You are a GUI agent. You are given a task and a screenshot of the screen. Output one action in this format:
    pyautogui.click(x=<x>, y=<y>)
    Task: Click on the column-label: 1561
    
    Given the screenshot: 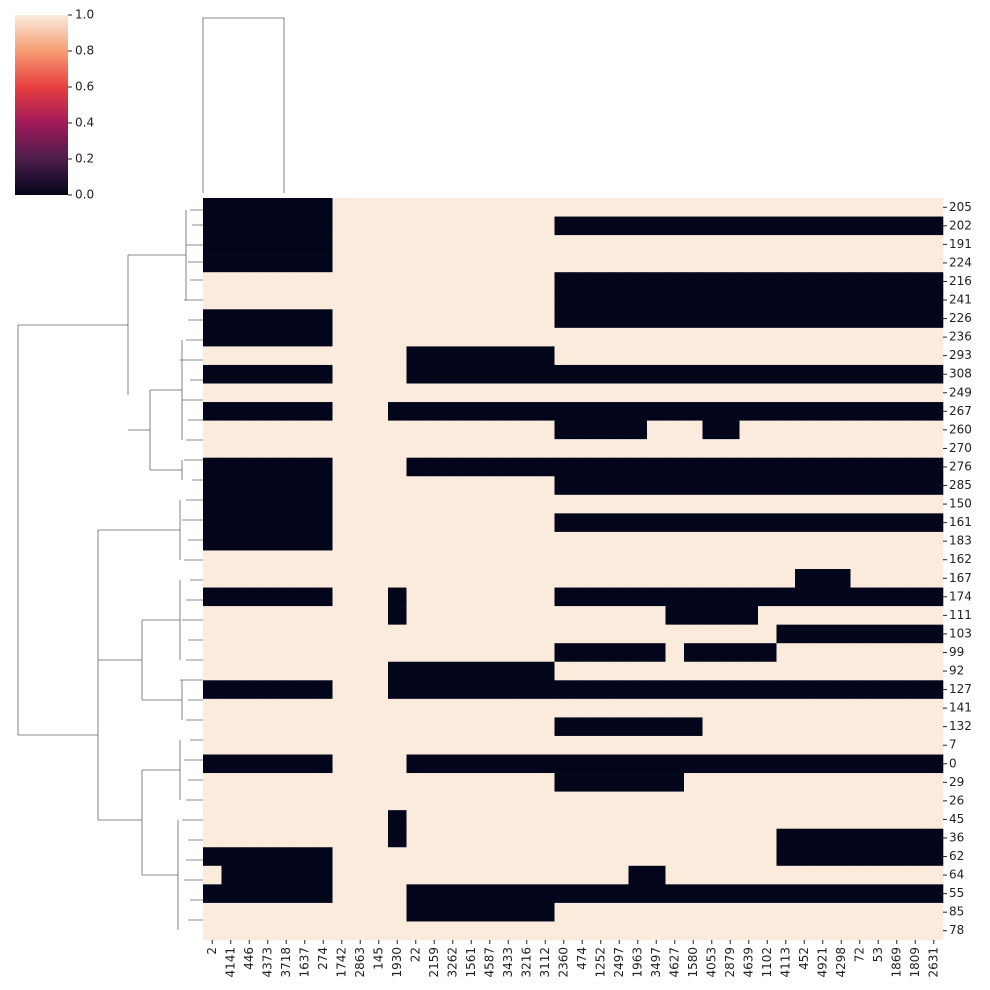 What is the action you would take?
    pyautogui.click(x=471, y=962)
    